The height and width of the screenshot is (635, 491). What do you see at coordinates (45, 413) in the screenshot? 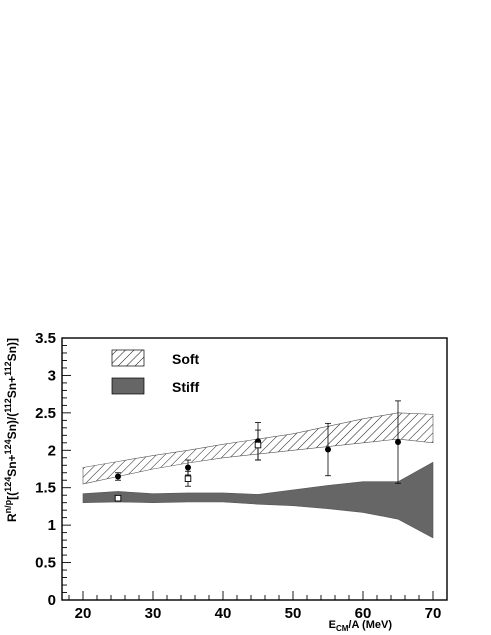
I see `y-tick-label: 2.5` at bounding box center [45, 413].